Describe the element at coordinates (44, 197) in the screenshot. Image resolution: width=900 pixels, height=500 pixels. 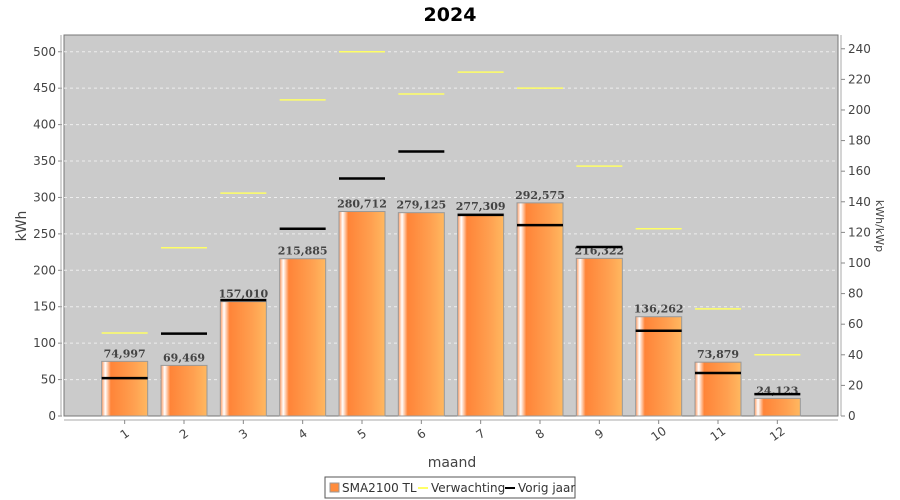
I see `y-tick-label: 300` at that location.